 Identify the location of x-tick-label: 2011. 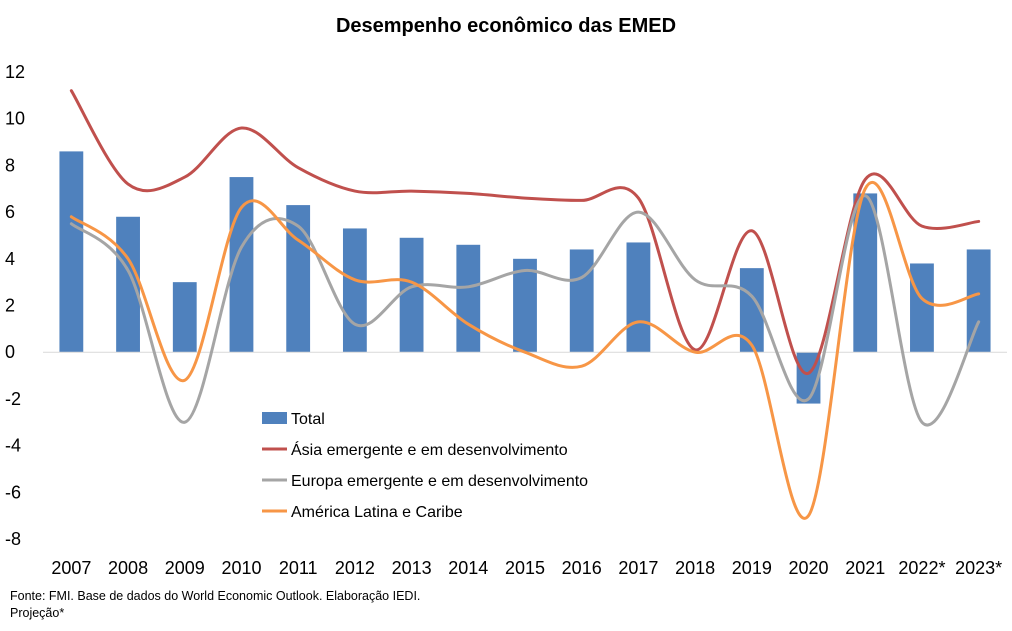
(298, 568).